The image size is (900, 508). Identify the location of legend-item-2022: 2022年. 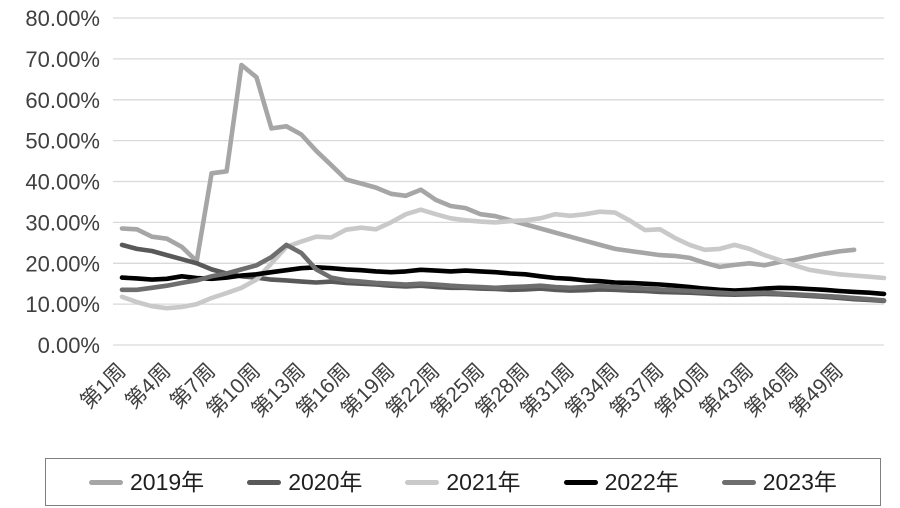
(621, 481).